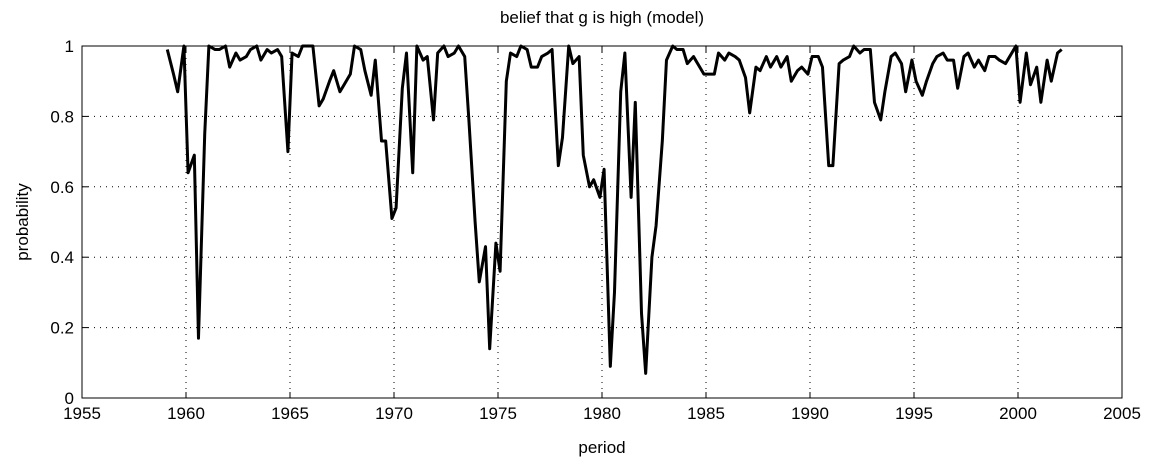 The image size is (1159, 464). What do you see at coordinates (62, 187) in the screenshot?
I see `y-tick-label: 0.6` at bounding box center [62, 187].